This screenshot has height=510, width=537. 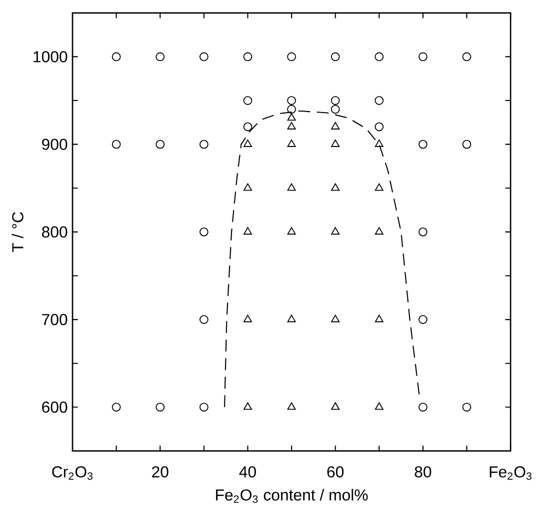 I want to click on x-tick-label: Cr$_{2}$O$_{3}$, so click(x=72, y=473).